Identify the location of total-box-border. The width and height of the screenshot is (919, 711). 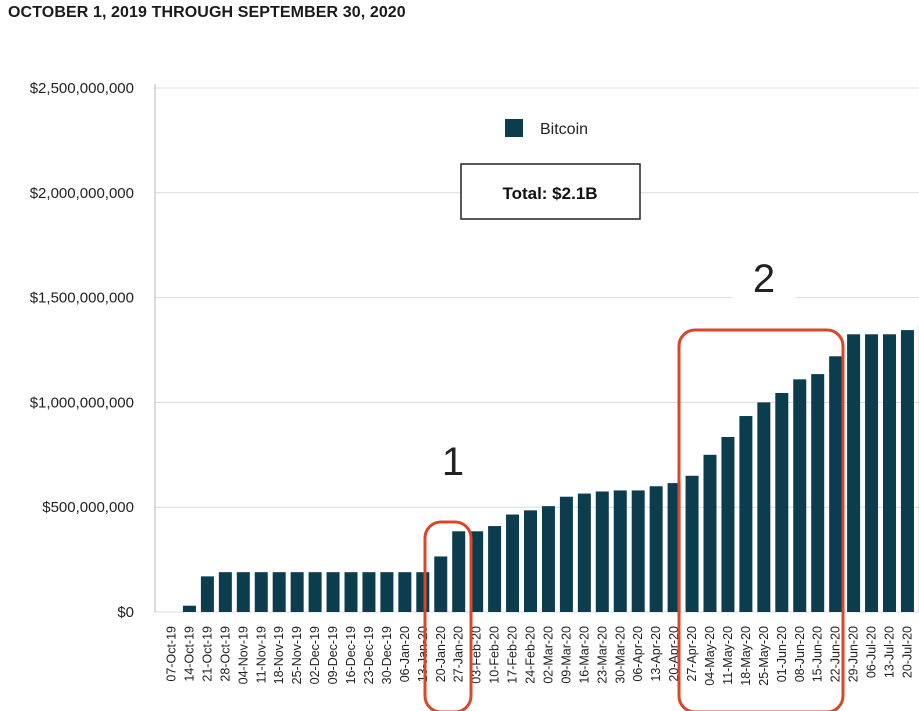
(550, 191).